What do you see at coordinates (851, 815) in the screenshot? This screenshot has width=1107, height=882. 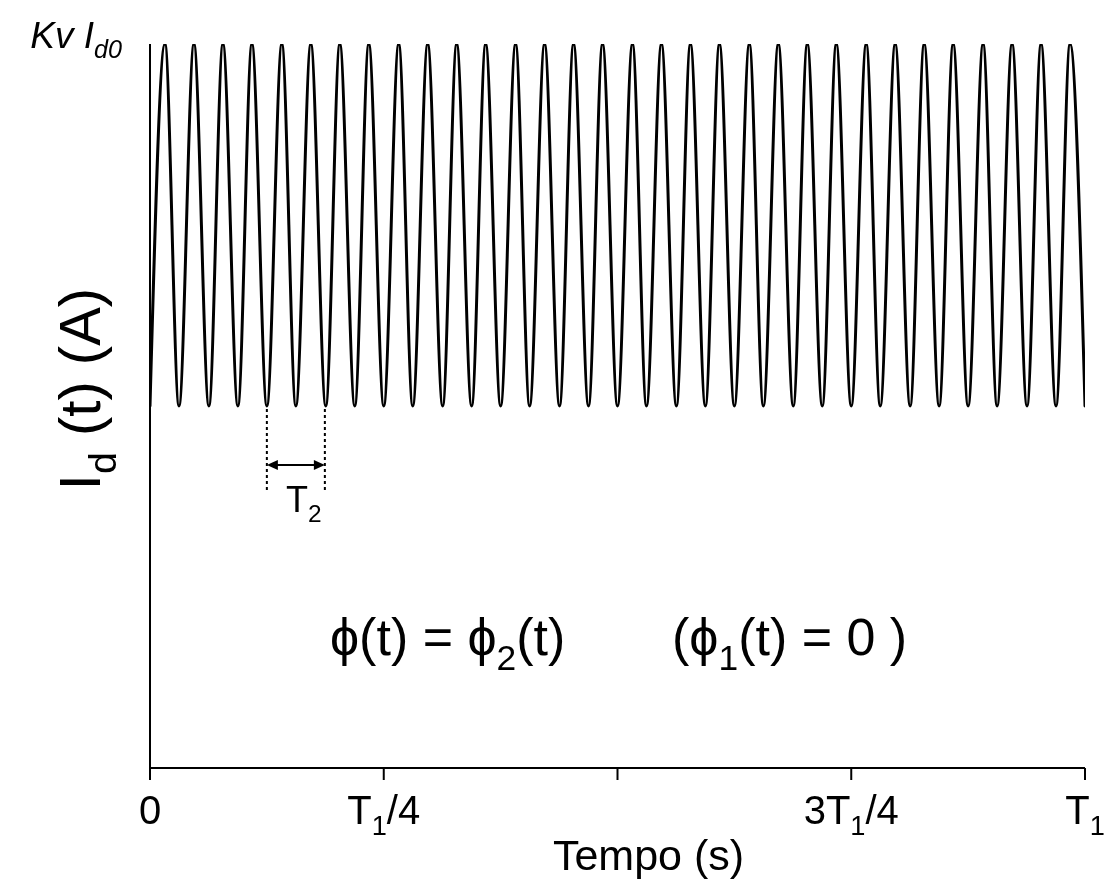 I see `x-tick-label: 3T$_{1}$/4` at bounding box center [851, 815].